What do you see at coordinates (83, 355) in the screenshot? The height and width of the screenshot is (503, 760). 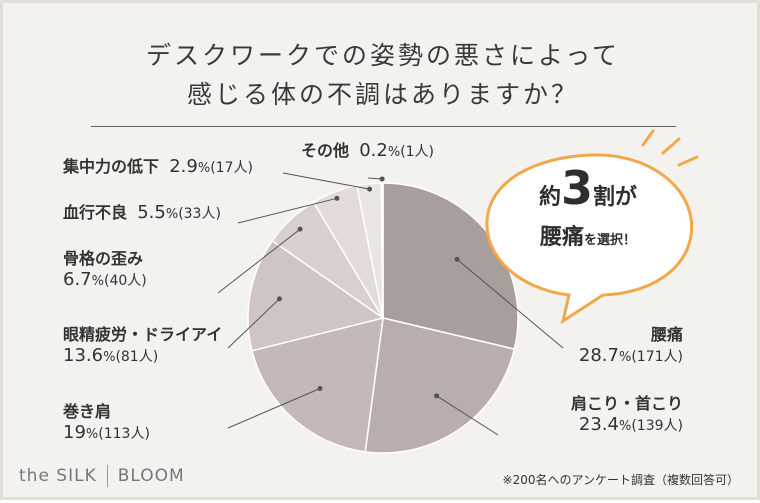 I see `slice-percent: 13.6` at bounding box center [83, 355].